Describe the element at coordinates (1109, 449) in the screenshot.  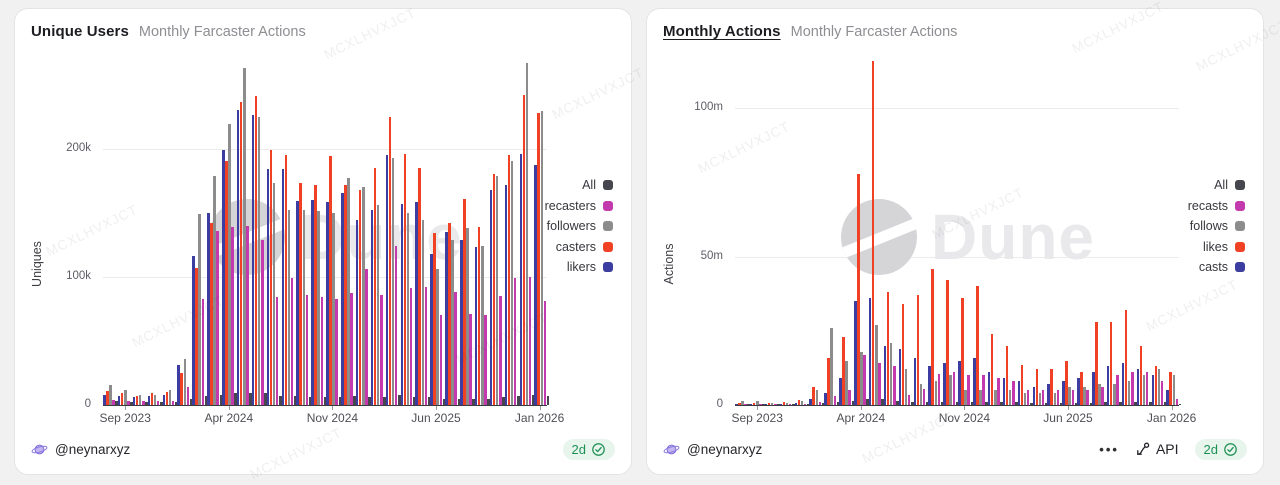
I see `more-options-button: •••` at that location.